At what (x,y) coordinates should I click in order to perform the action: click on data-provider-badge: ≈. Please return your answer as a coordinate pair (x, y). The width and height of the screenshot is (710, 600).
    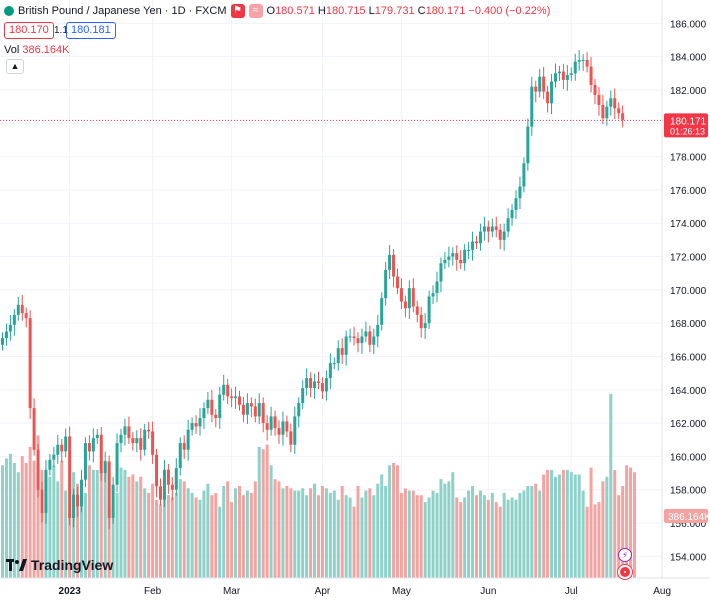
    Looking at the image, I should click on (255, 11).